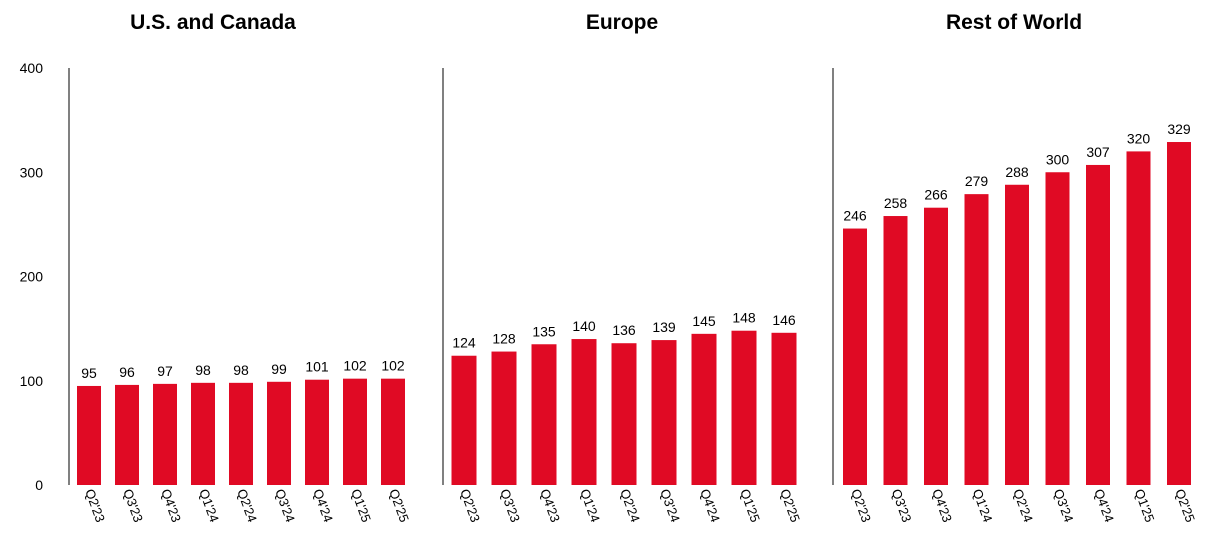 Image resolution: width=1207 pixels, height=540 pixels. Describe the element at coordinates (936, 195) in the screenshot. I see `data-label: 266` at that location.